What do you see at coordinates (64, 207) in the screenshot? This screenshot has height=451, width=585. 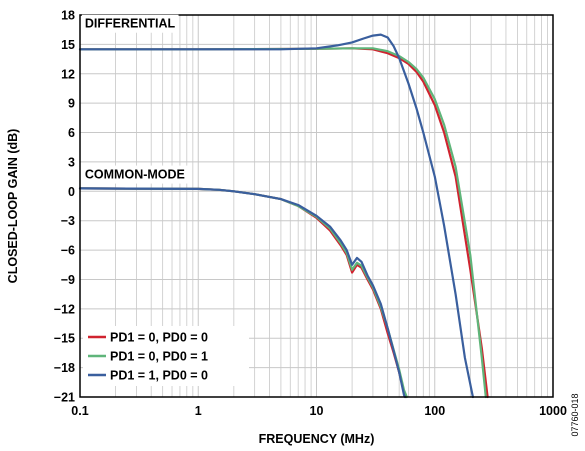 I see `y-tick-labels: 18 15 12 9 6 3 0 −3 −6 −9 −12 −15 −18 −21` at bounding box center [64, 207].